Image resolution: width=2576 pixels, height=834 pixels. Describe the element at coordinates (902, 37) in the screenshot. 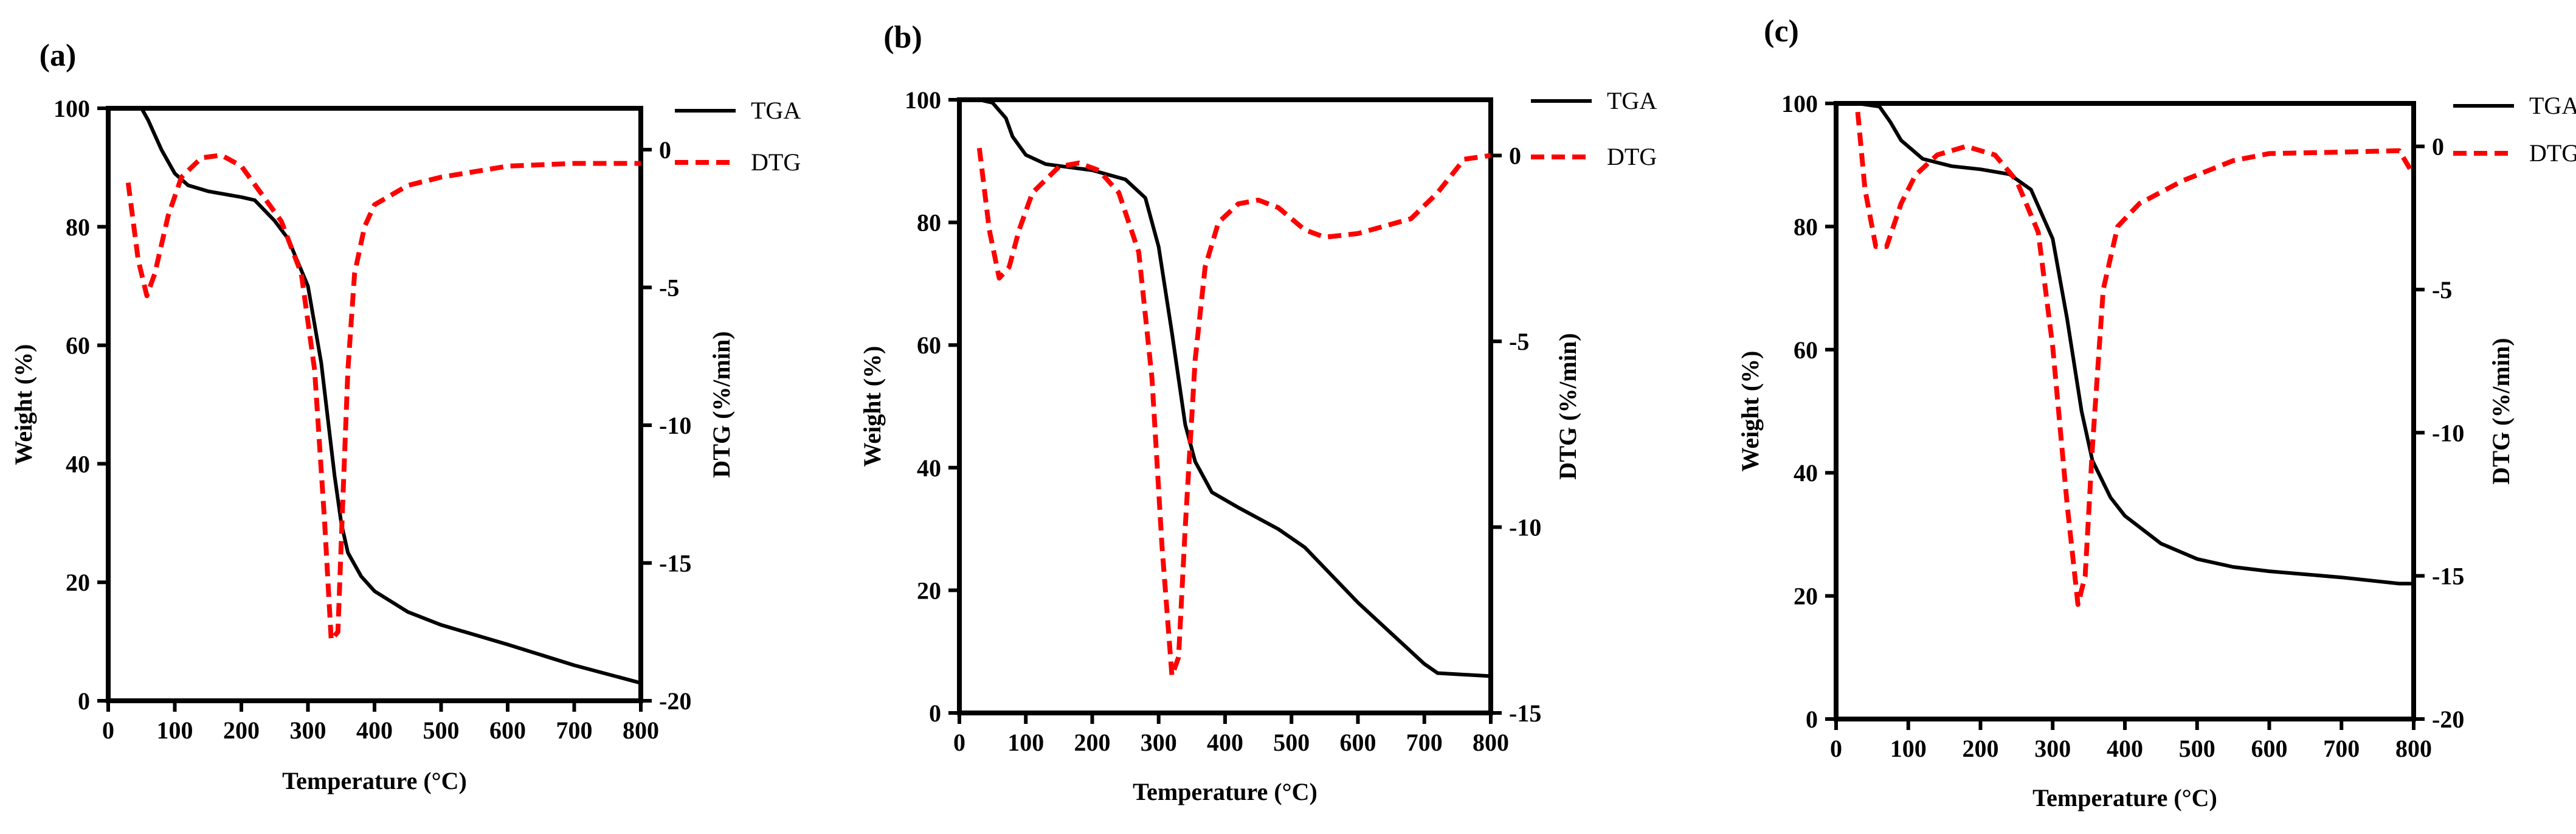

I see `panel-letter: (b)` at that location.